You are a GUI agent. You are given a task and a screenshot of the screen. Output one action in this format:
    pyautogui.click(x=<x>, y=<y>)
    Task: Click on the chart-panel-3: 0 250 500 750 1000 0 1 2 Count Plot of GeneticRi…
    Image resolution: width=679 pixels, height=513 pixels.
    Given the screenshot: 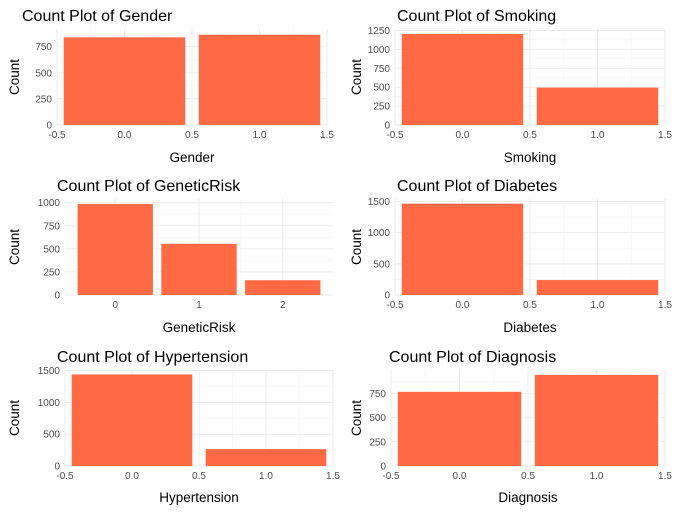 What is the action you would take?
    pyautogui.click(x=170, y=256)
    